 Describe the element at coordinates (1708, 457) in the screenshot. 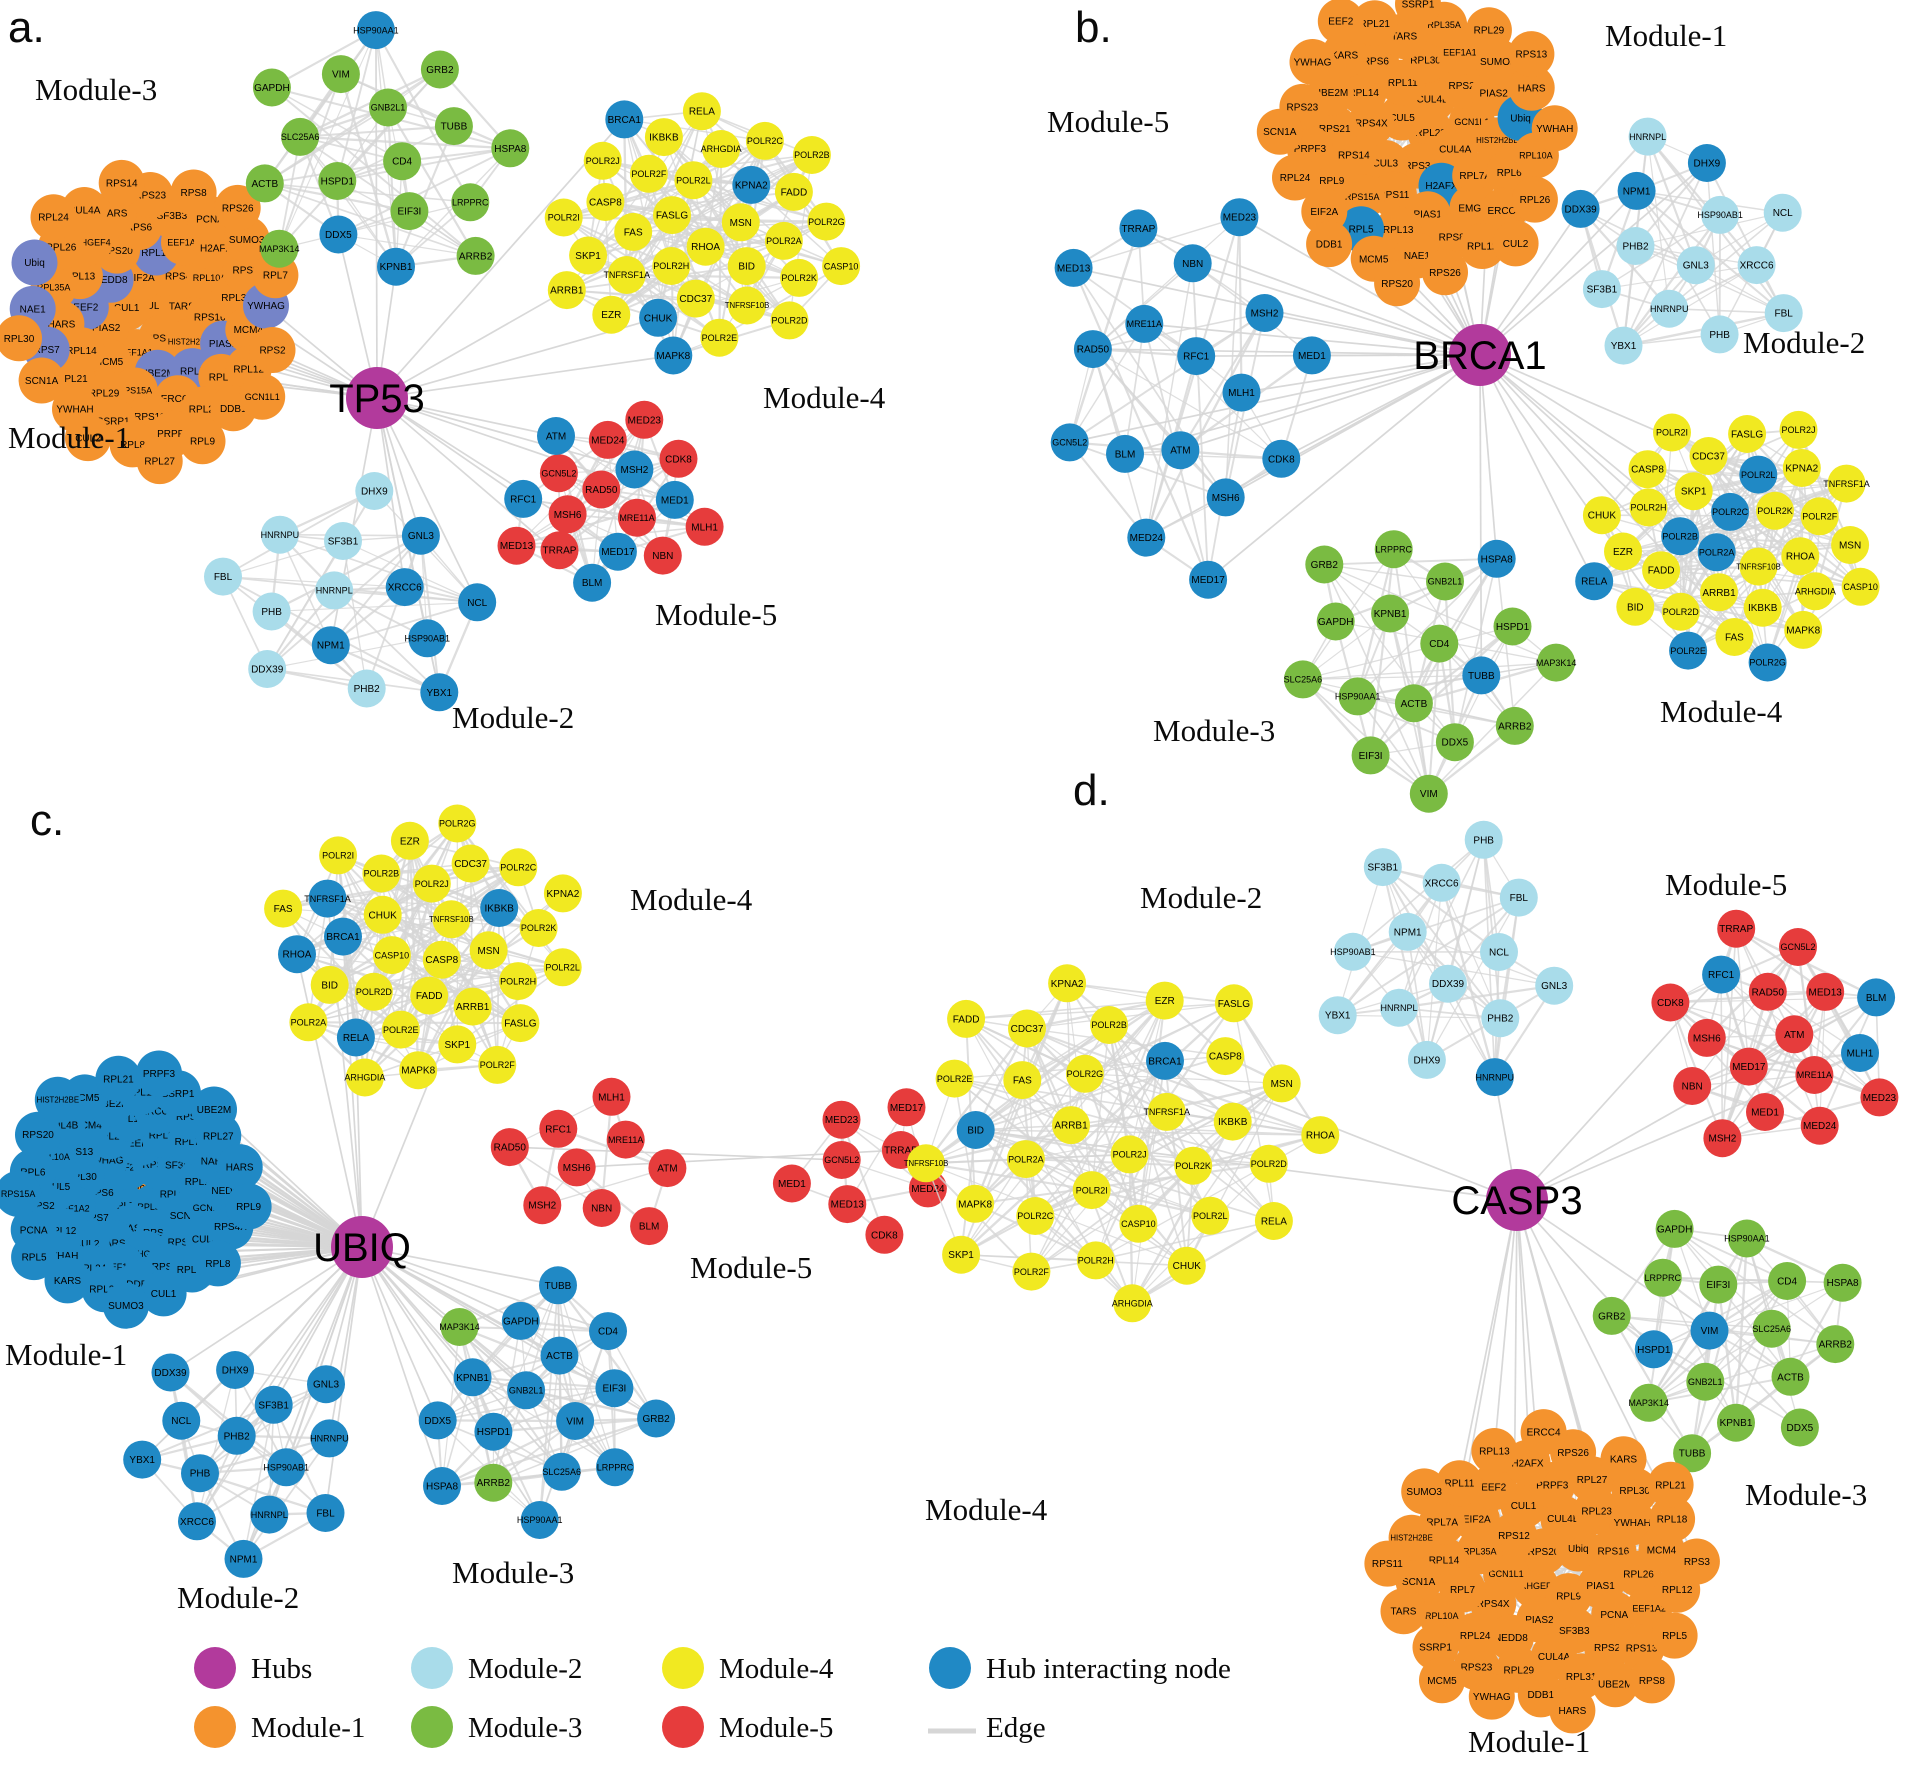

I see `node-label: CDC37` at that location.